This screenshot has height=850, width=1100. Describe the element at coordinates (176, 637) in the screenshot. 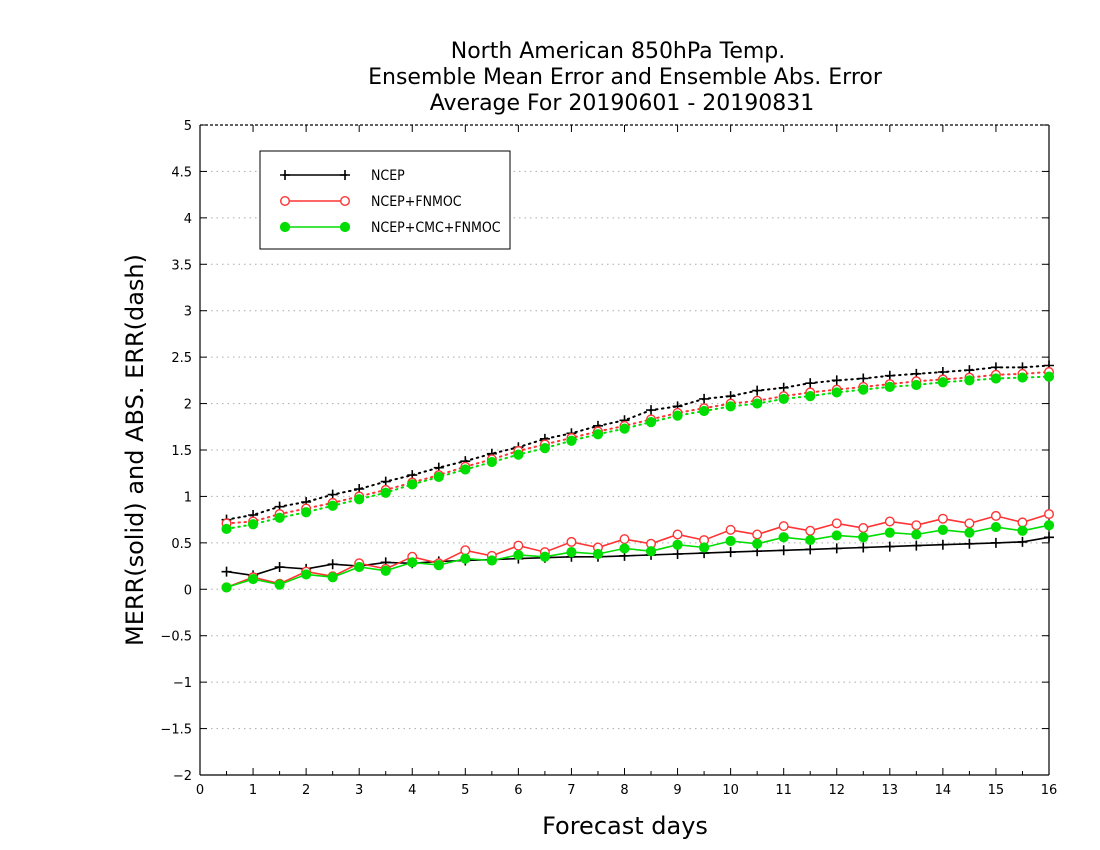

I see `y-tick-label: −0.5` at that location.